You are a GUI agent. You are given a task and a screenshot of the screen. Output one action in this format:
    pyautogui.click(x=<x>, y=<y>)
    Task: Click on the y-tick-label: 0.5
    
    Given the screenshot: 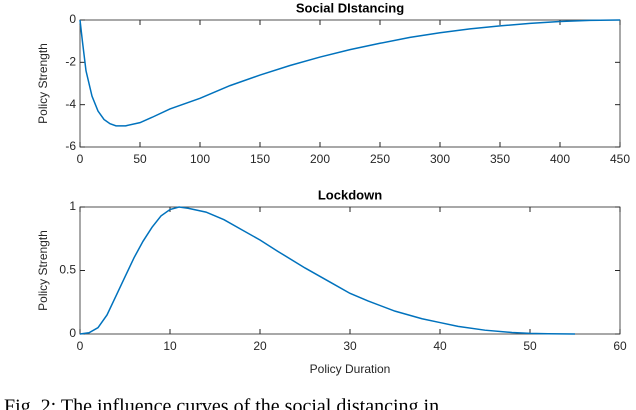 What is the action you would take?
    pyautogui.click(x=67, y=270)
    